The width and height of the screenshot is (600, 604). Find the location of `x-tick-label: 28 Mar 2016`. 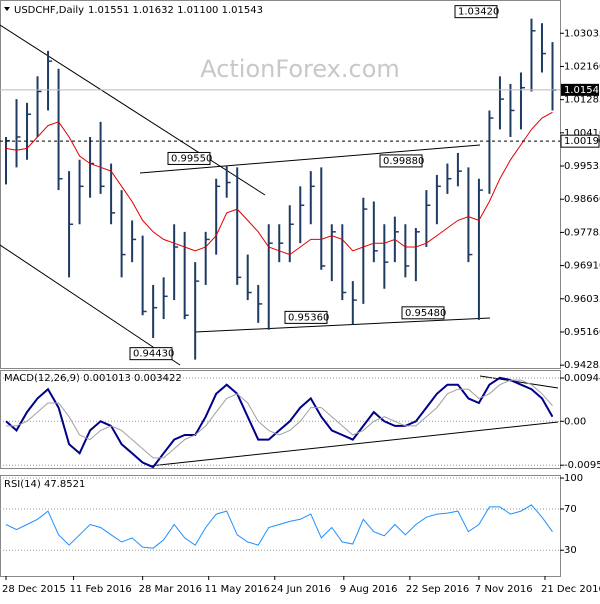

x-tick-label: 28 Mar 2016 is located at coordinates (170, 589).